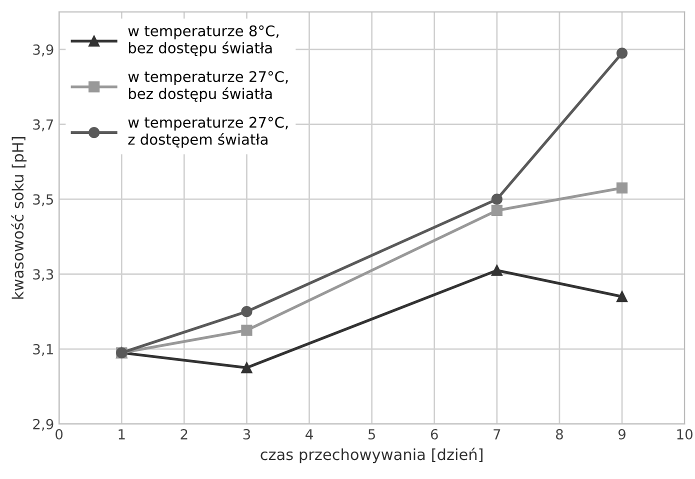  What do you see at coordinates (203, 40) in the screenshot?
I see `legend-label: w temperaturze 8°C, bez dostępu światła` at bounding box center [203, 40].